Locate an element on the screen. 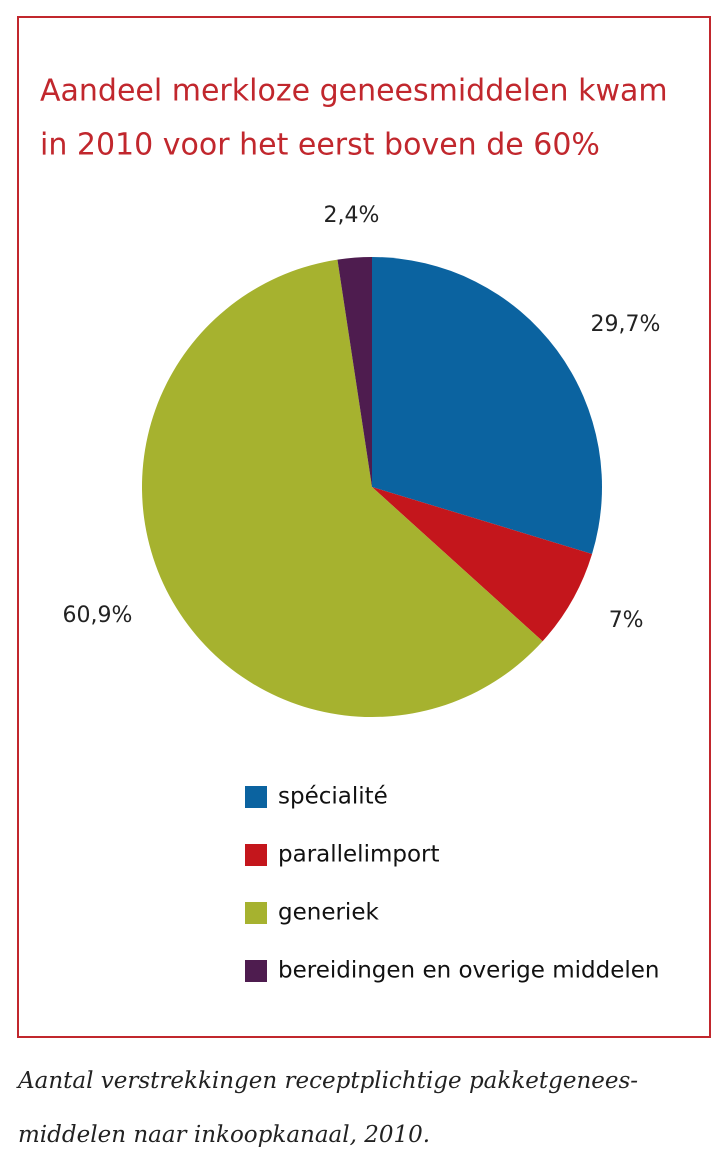 The image size is (727, 1170). legend-label: generiek is located at coordinates (328, 913).